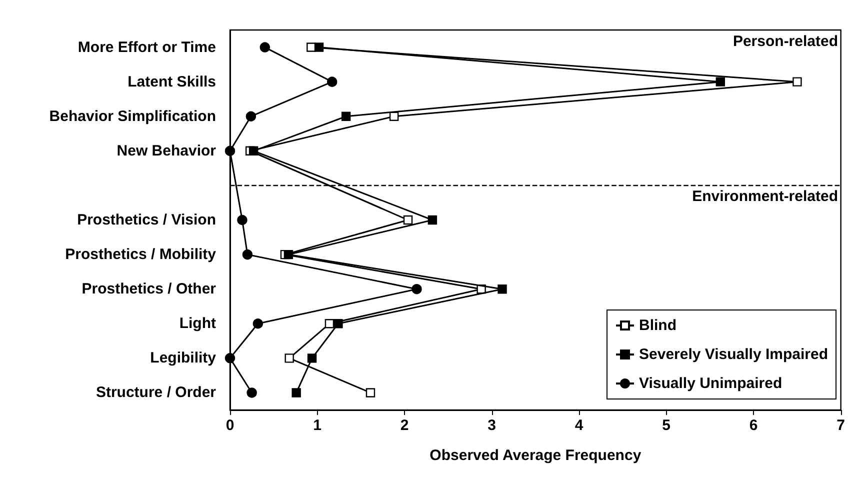  What do you see at coordinates (753, 425) in the screenshot?
I see `x-tick-label: 6` at bounding box center [753, 425].